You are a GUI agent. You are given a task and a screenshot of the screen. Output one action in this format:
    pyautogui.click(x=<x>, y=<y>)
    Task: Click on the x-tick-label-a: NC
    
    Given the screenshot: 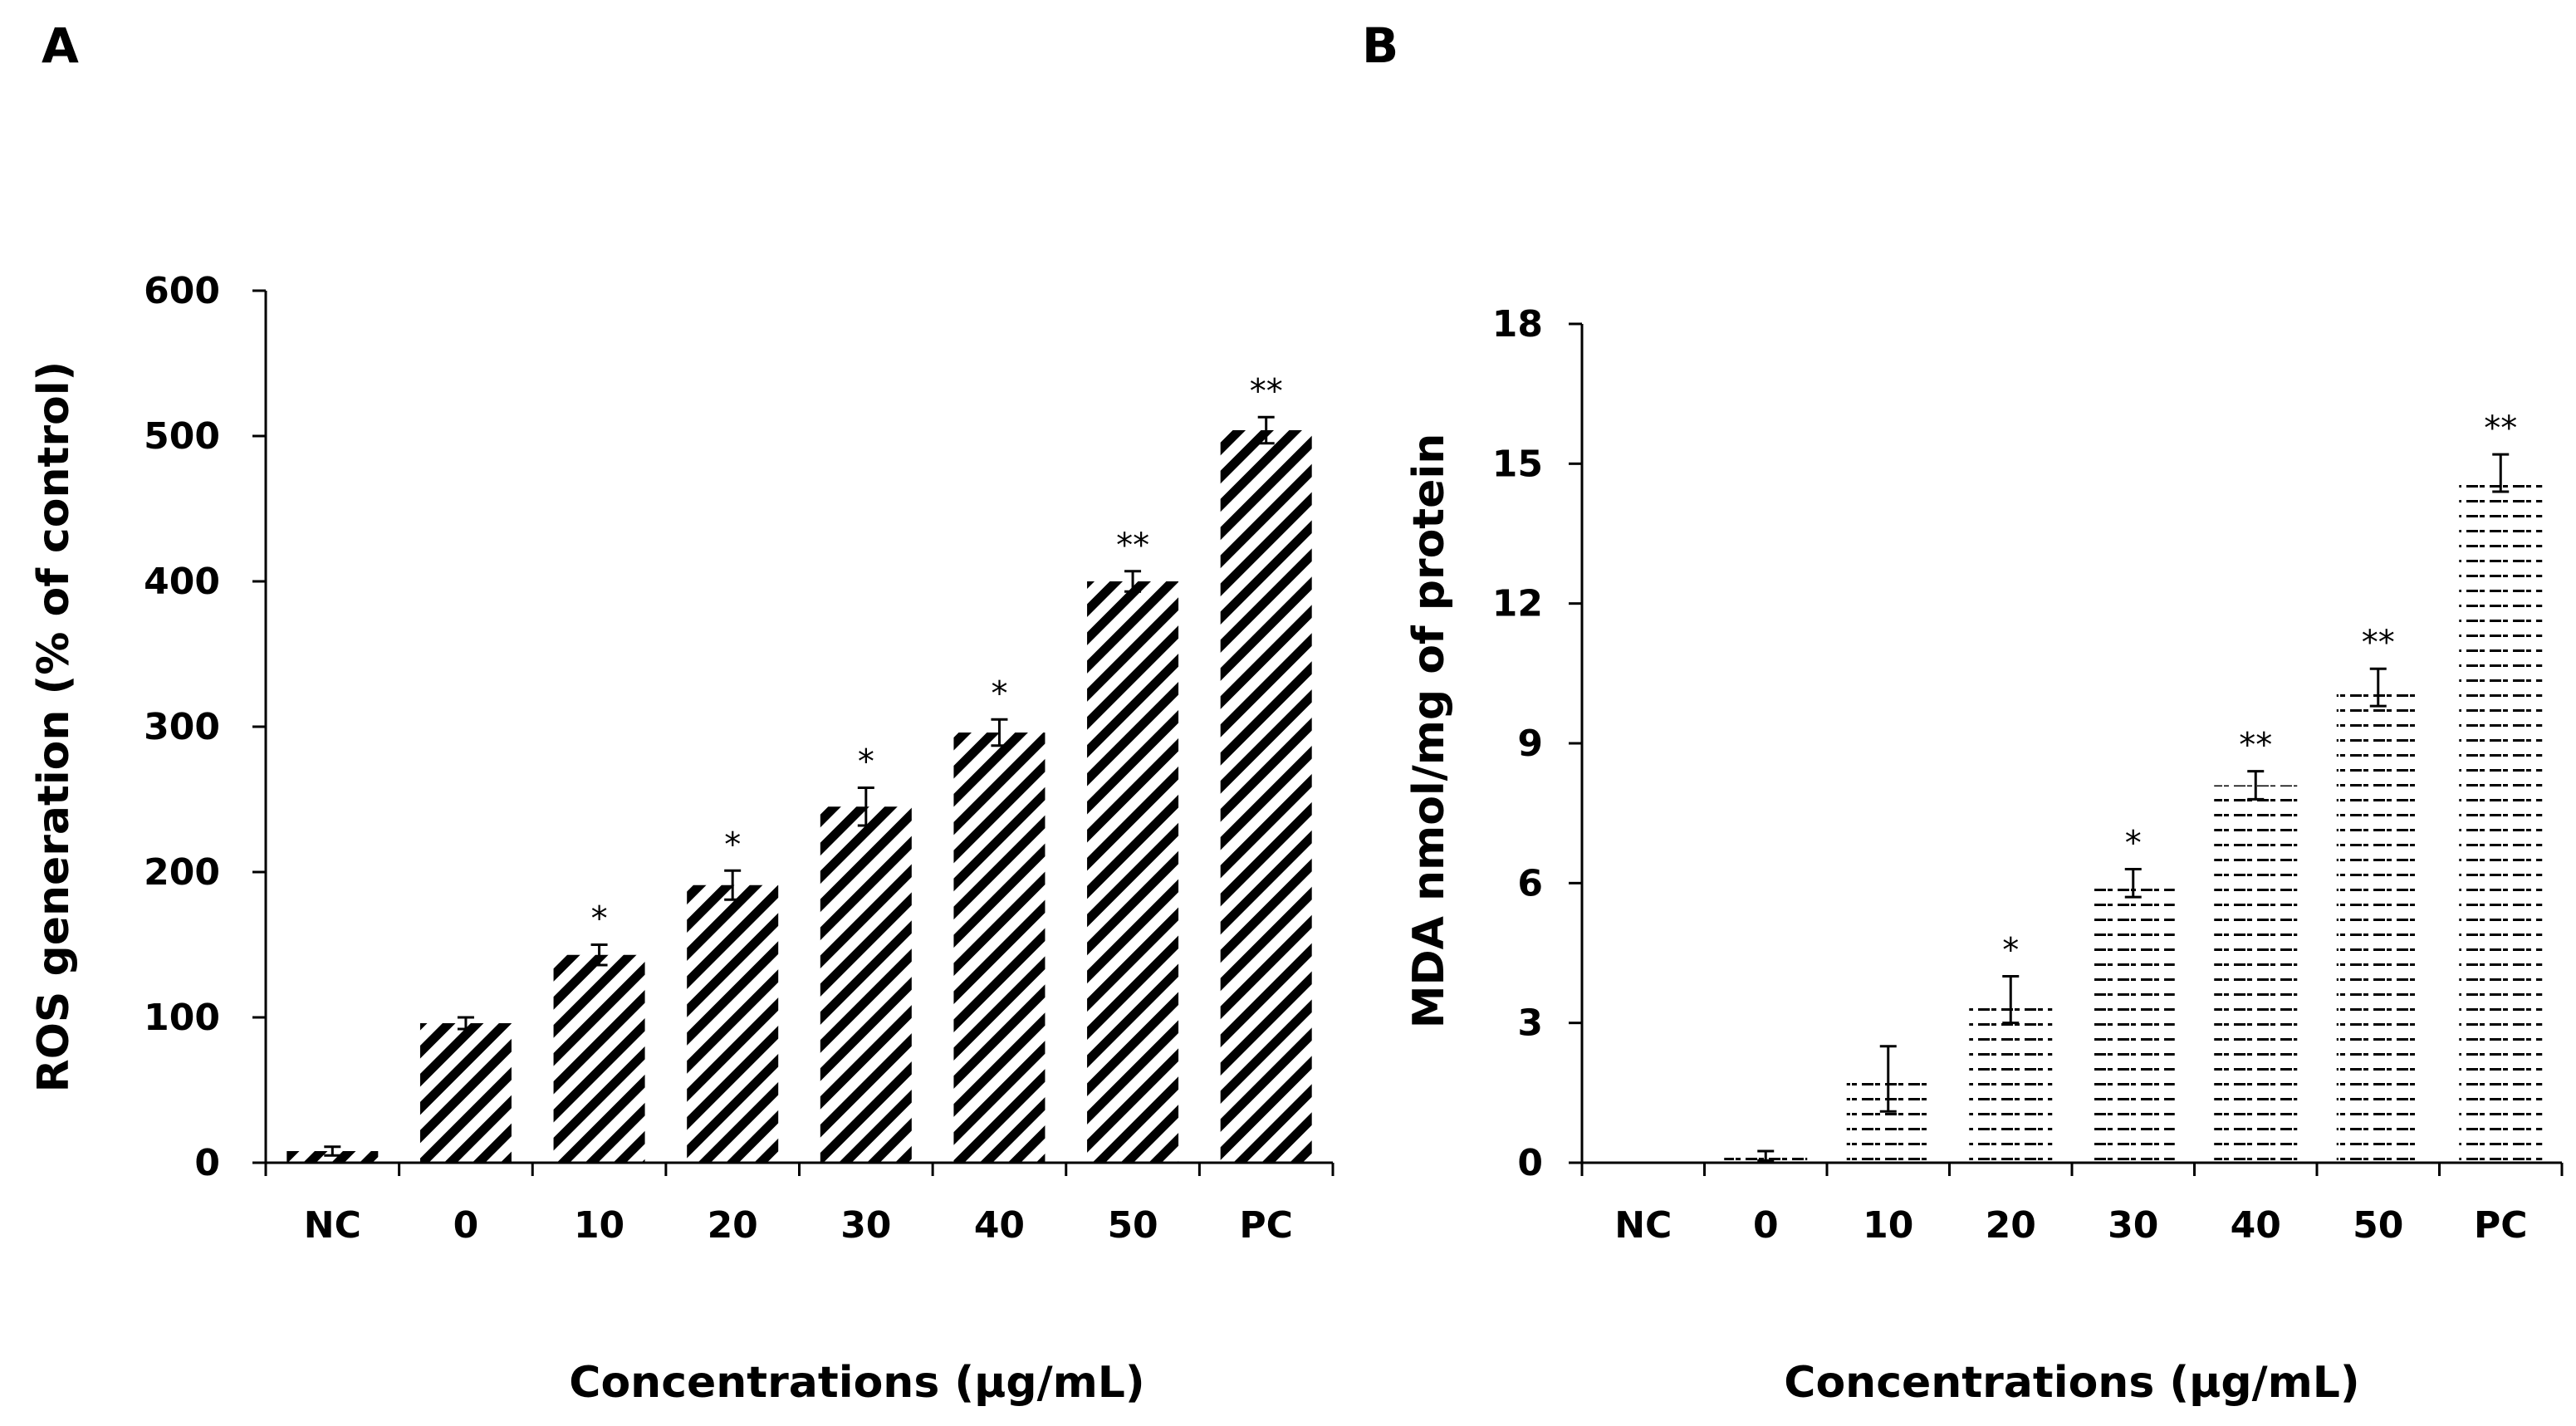 What is the action you would take?
    pyautogui.click(x=332, y=1225)
    